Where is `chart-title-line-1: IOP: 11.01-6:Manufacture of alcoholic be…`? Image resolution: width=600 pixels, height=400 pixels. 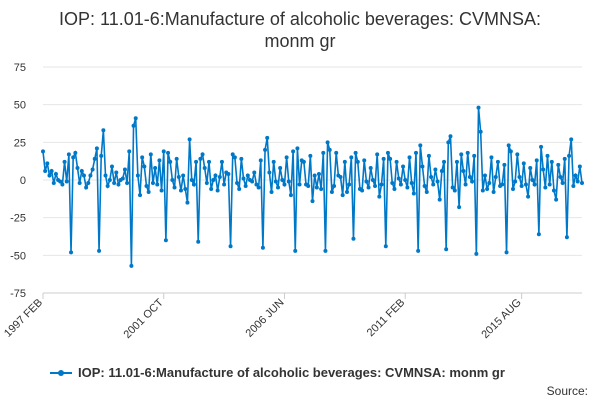 chart-title-line-1: IOP: 11.01-6:Manufacture of alcoholic be… is located at coordinates (300, 19).